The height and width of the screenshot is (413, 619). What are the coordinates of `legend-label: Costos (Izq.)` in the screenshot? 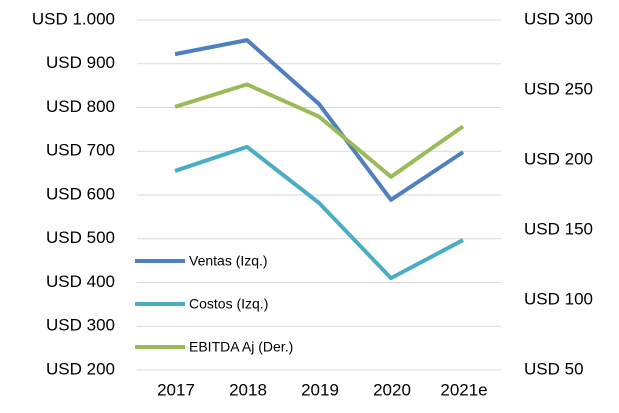 It's located at (228, 304).